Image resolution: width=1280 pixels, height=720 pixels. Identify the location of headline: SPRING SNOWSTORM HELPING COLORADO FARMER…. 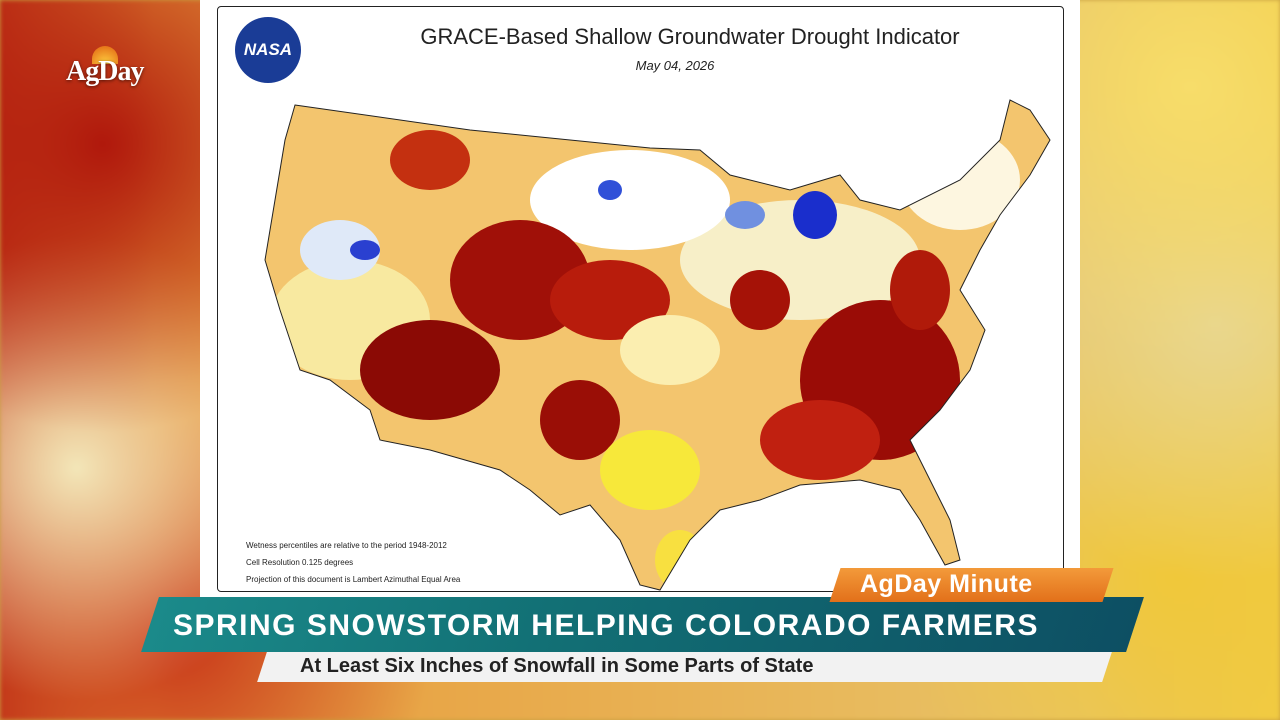
(606, 625).